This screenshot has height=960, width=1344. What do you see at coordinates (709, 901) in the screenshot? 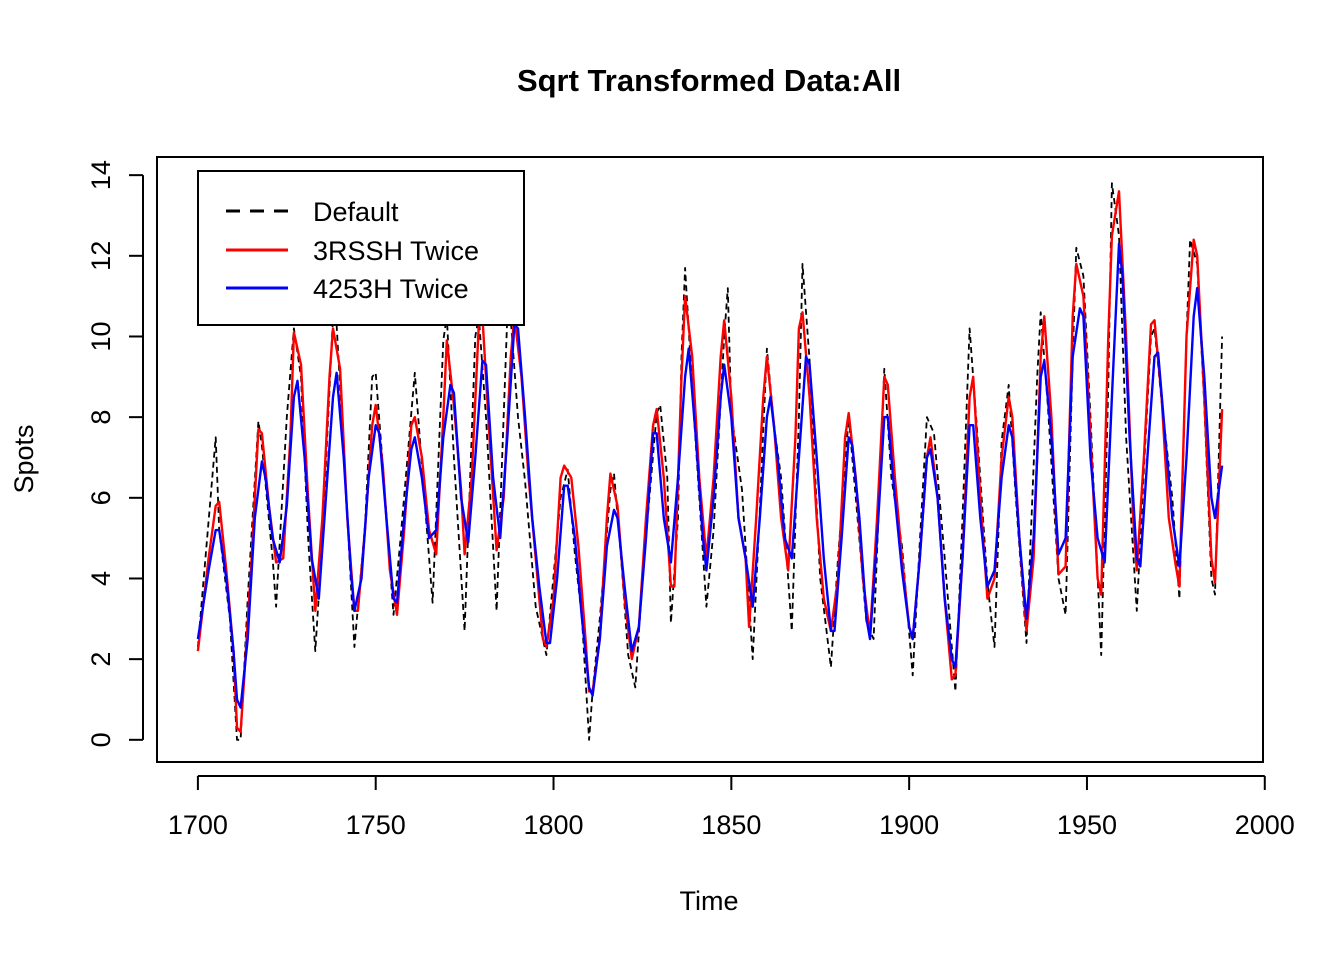
I see `x-axis-label: Time` at bounding box center [709, 901].